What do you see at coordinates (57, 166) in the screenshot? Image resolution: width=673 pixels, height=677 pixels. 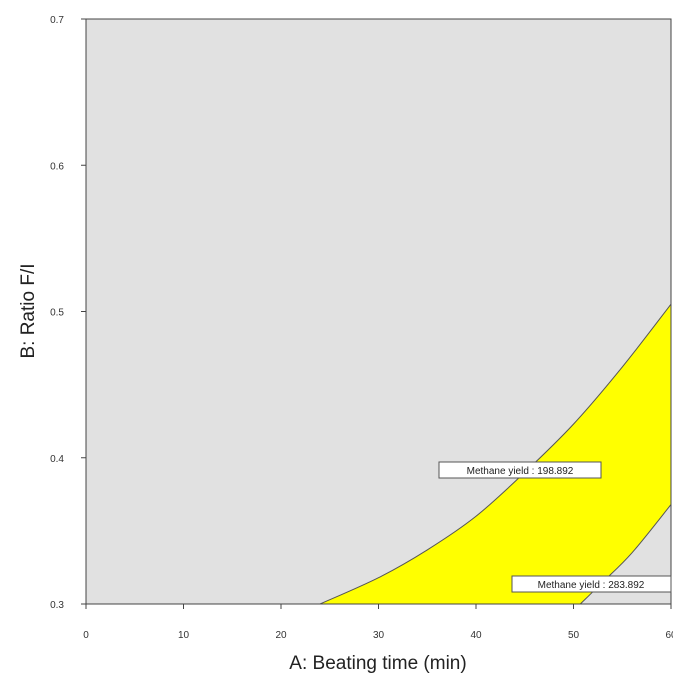 I see `y-tick-label: 0.6` at bounding box center [57, 166].